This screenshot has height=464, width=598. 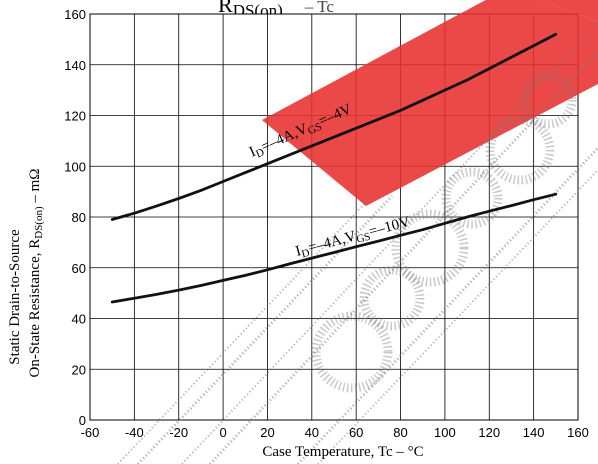 What do you see at coordinates (35, 308) in the screenshot?
I see `y-axis-label-main: On-State Resistance, R` at bounding box center [35, 308].